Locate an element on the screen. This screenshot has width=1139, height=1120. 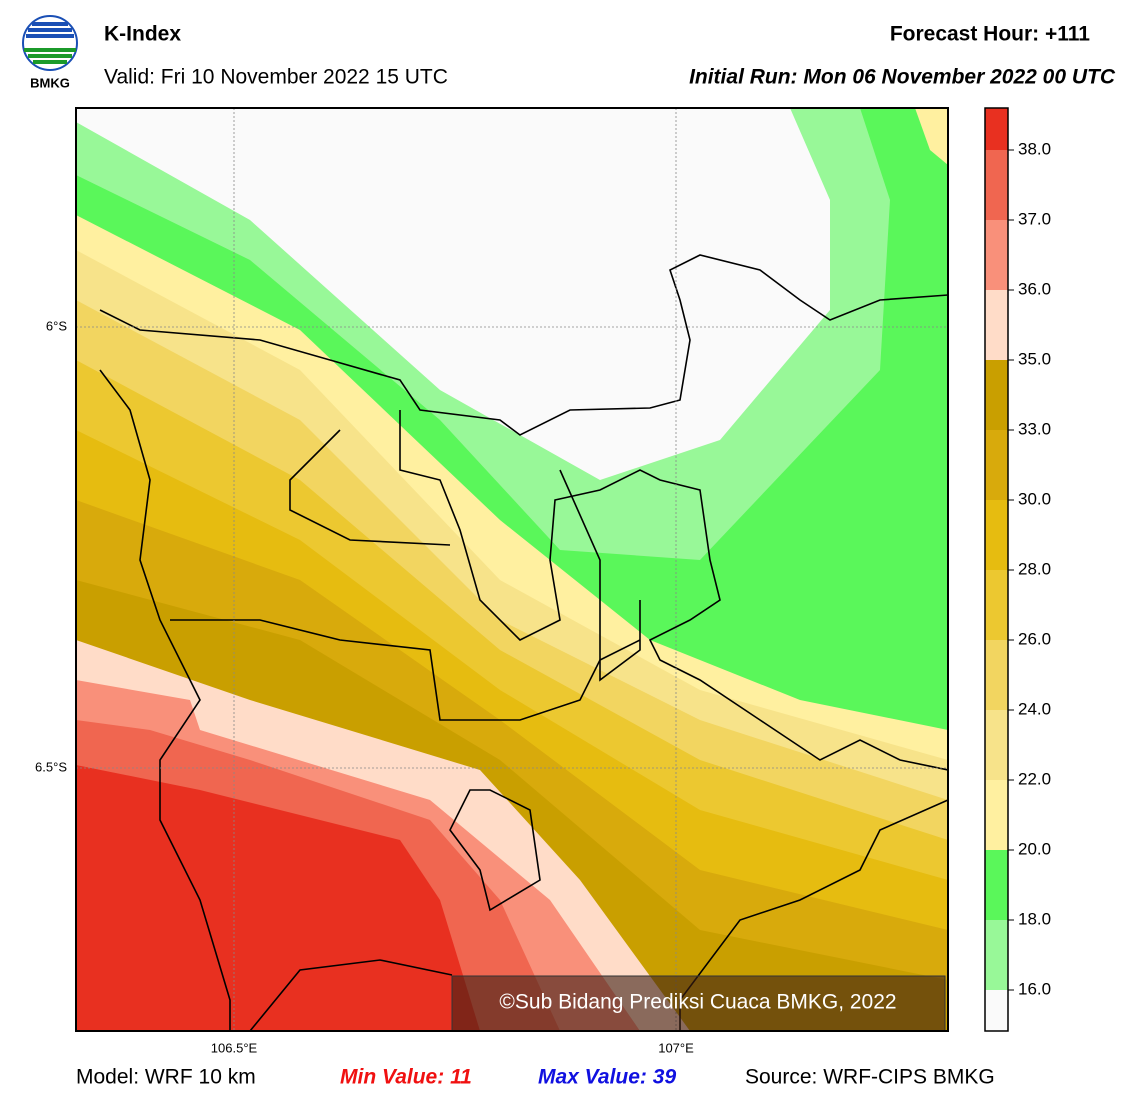
logo: BMKG is located at coordinates (50, 52).